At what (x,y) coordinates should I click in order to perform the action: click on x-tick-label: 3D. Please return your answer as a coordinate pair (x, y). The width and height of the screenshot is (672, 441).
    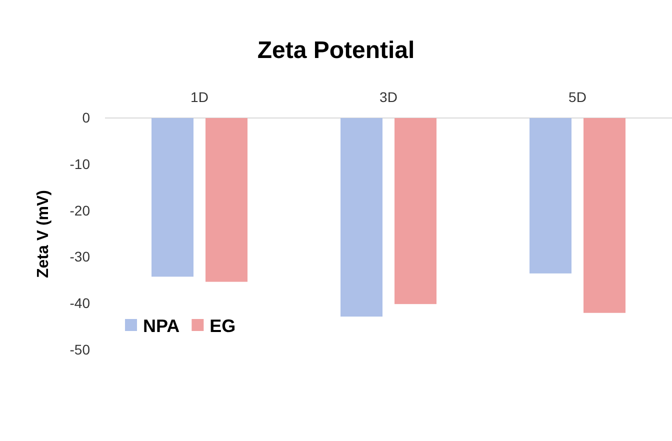
    Looking at the image, I should click on (389, 97).